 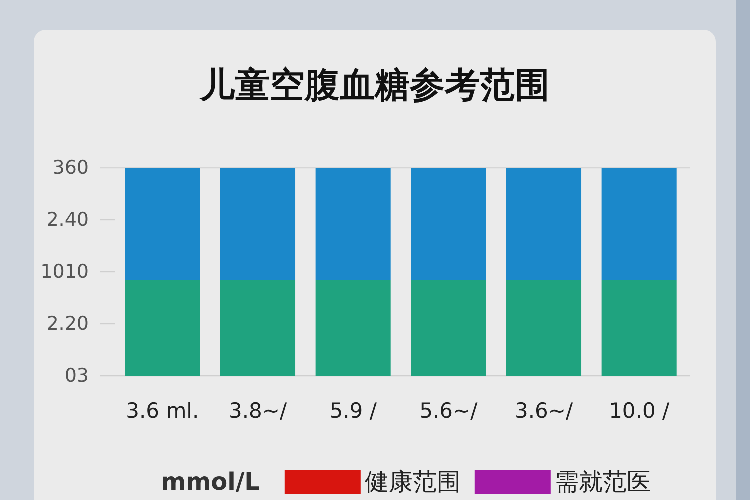 What do you see at coordinates (412, 482) in the screenshot?
I see `legend-label: 健康范围` at bounding box center [412, 482].